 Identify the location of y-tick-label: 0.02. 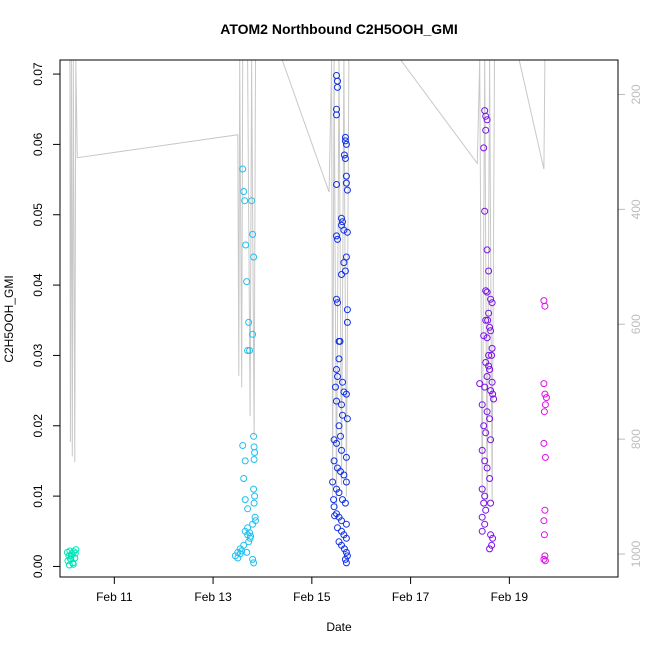
(38, 426).